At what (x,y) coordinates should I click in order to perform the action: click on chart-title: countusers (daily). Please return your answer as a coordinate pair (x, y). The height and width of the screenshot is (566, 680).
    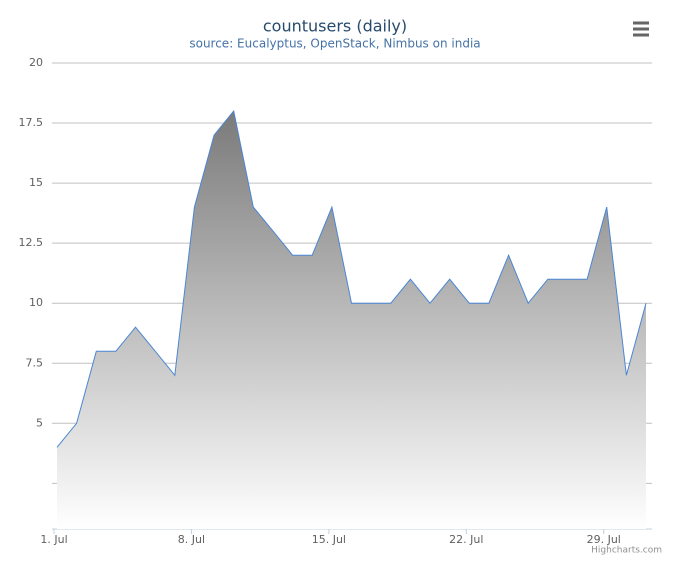
    Looking at the image, I should click on (335, 26).